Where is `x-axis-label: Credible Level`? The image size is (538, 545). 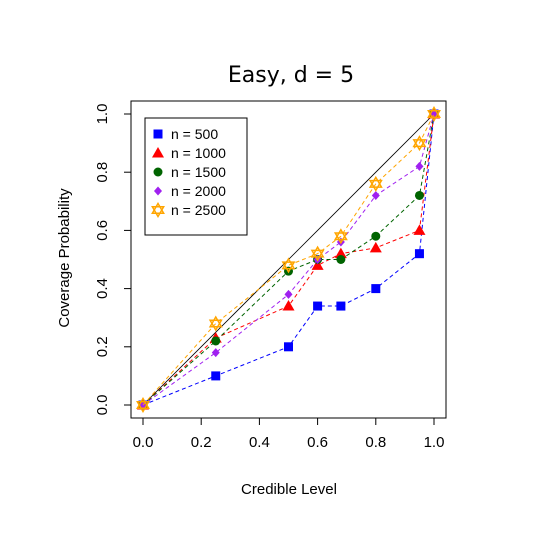
x-axis-label: Credible Level is located at coordinates (289, 489).